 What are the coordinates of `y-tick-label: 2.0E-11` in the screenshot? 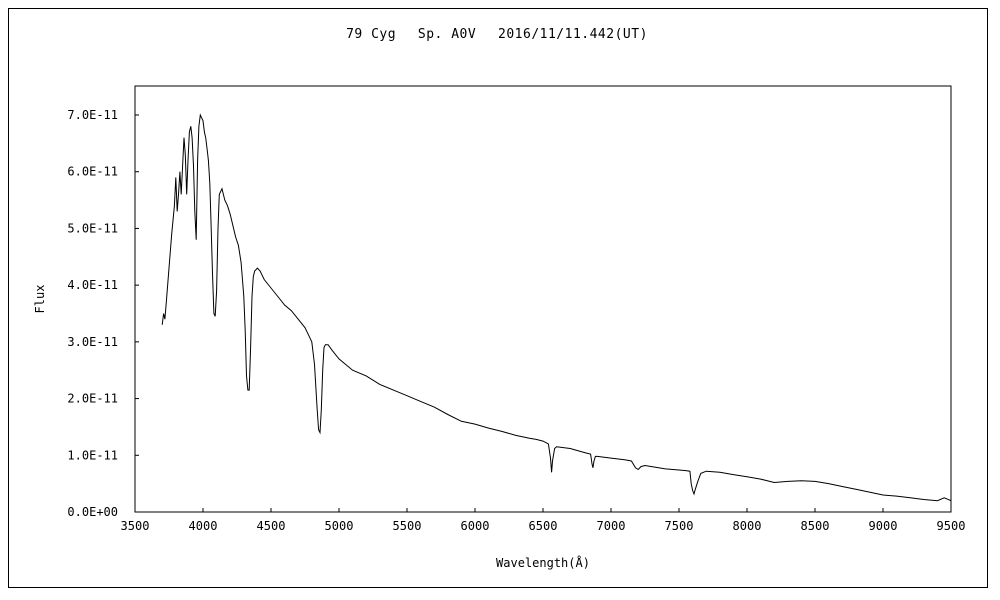 It's located at (92, 399).